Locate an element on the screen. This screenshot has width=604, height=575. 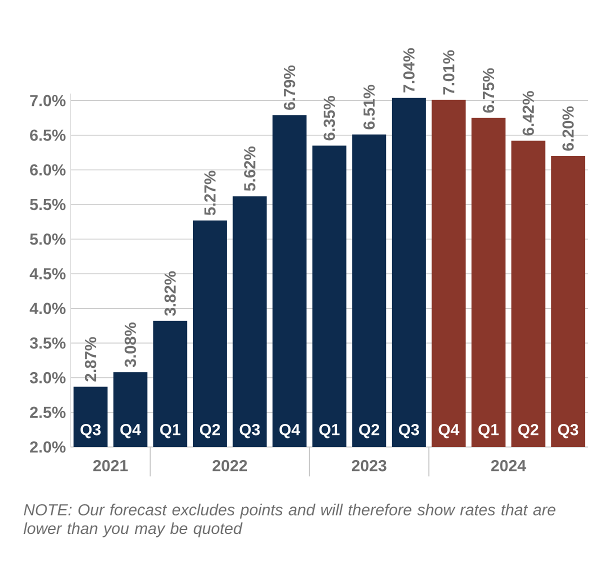
data-label: 2.87% is located at coordinates (90, 359).